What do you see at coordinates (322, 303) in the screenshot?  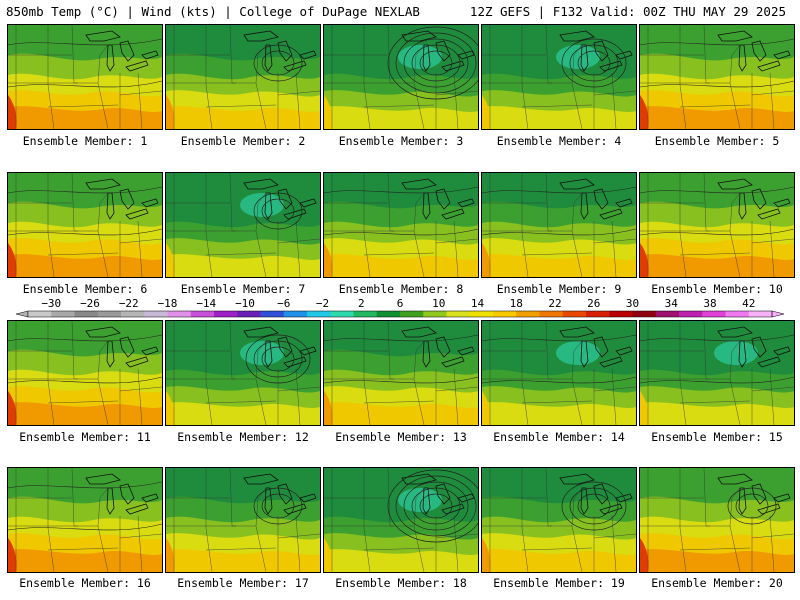 I see `colorbar-tick-label: −2` at bounding box center [322, 303].